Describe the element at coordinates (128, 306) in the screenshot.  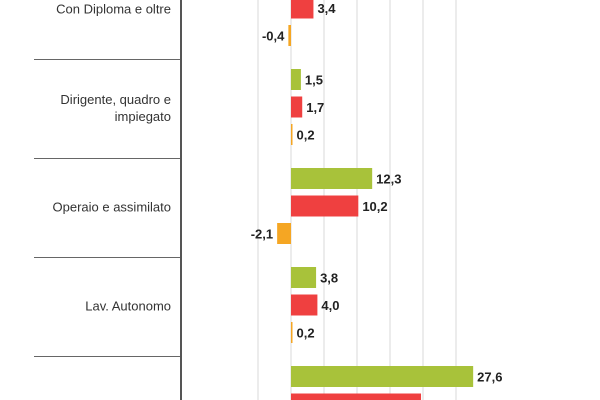
I see `category-label: Lav. Autonomo` at that location.